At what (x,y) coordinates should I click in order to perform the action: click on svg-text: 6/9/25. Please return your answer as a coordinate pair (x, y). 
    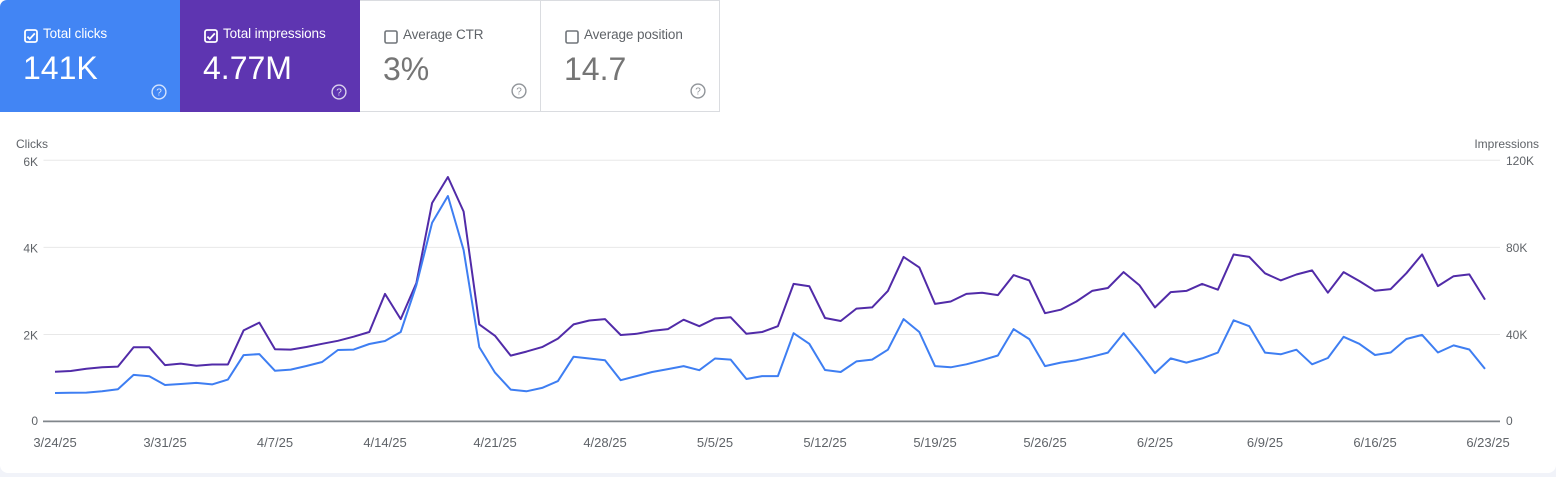
    Looking at the image, I should click on (1265, 442).